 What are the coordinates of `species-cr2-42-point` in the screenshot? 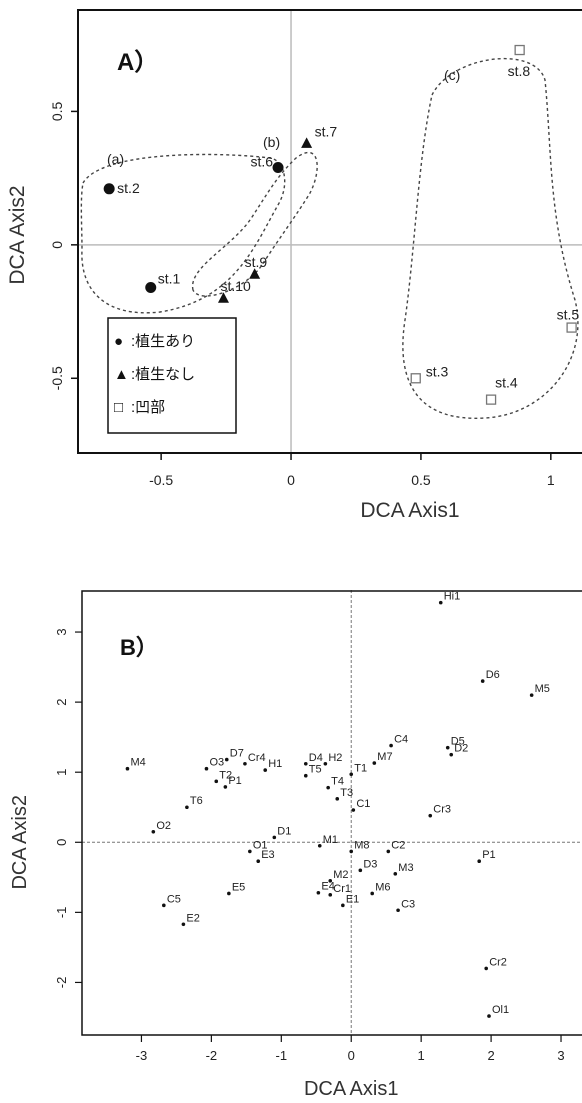 It's located at (486, 968).